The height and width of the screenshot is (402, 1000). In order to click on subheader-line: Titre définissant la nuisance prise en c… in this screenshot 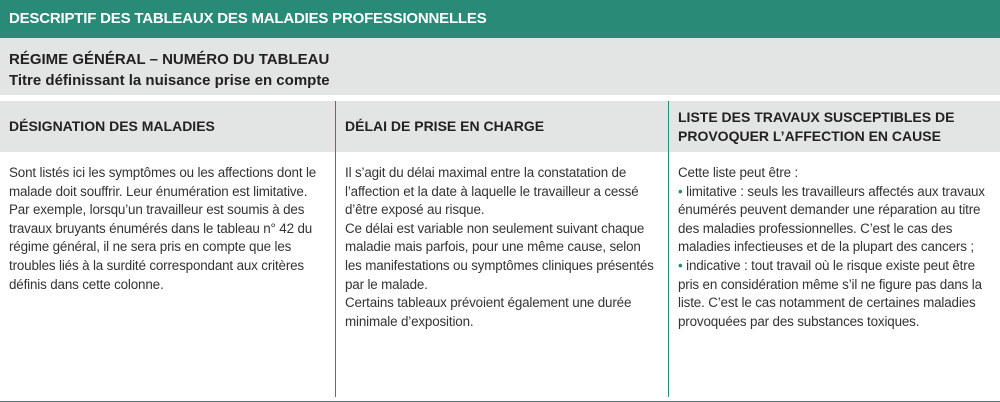, I will do `click(169, 80)`.